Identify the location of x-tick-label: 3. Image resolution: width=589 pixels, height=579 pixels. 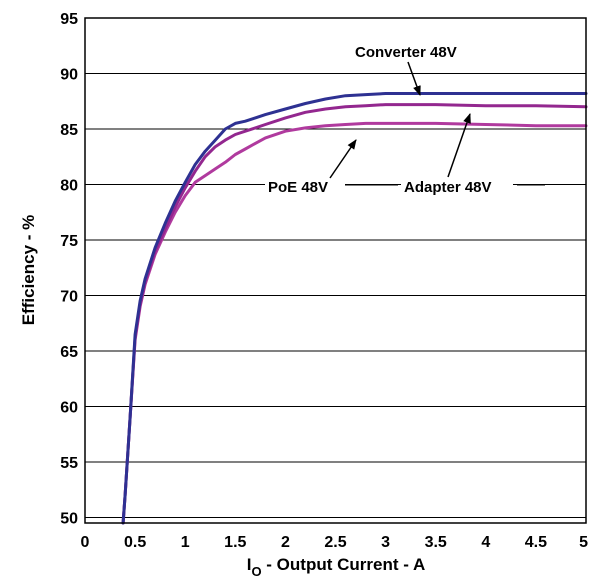
(385, 542).